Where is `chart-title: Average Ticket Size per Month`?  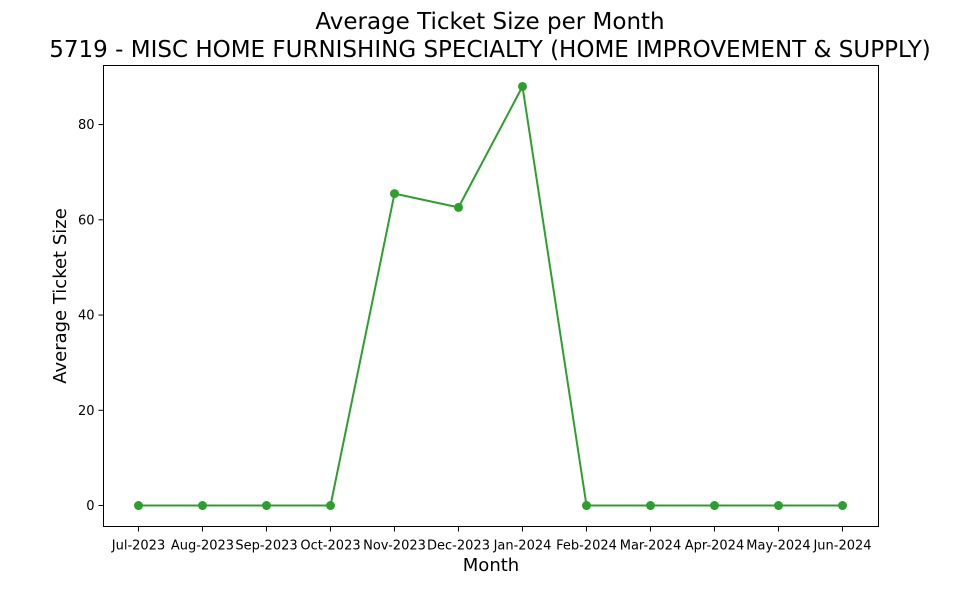
chart-title: Average Ticket Size per Month is located at coordinates (489, 22).